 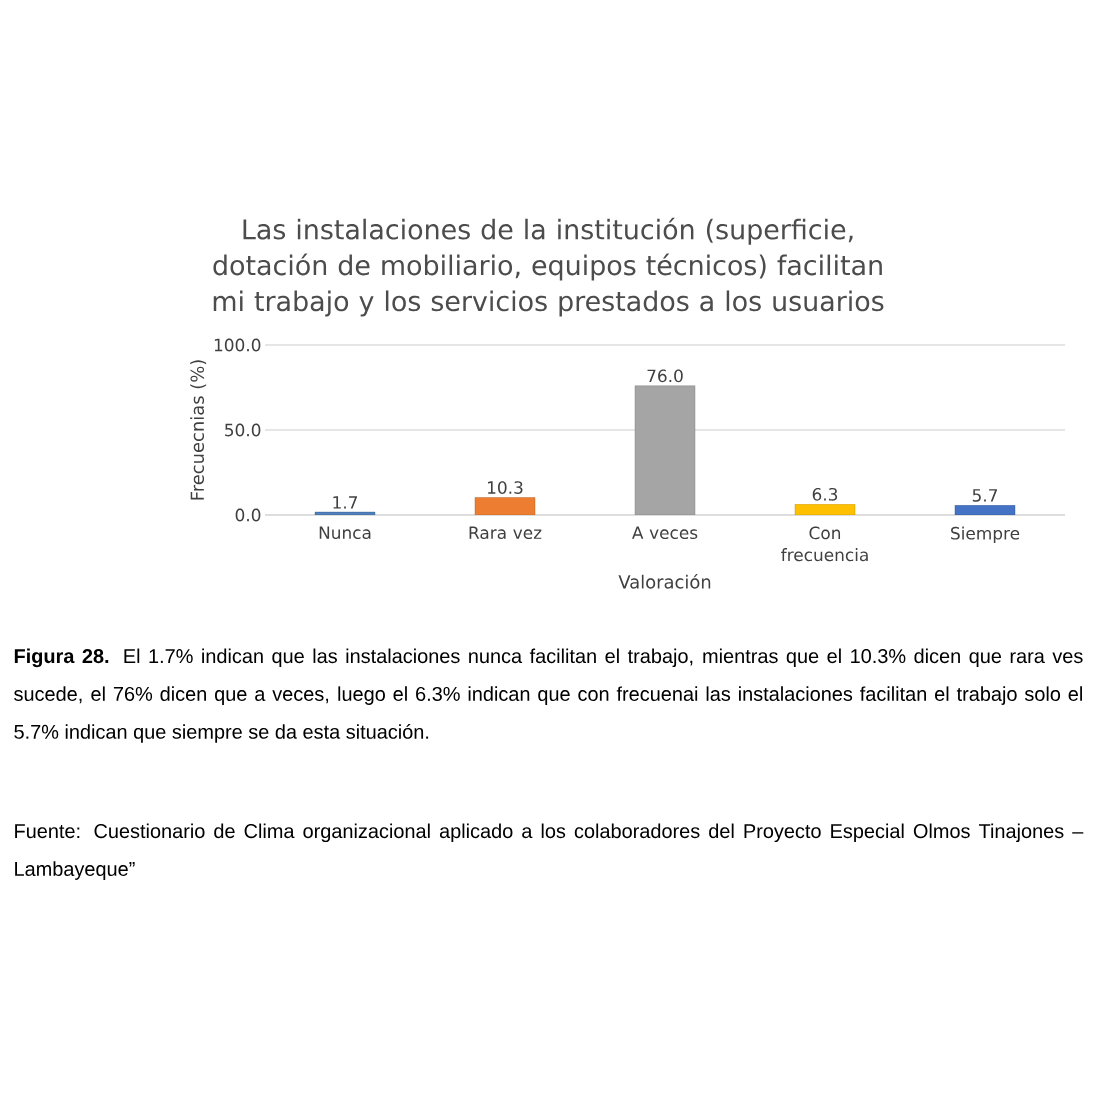 What do you see at coordinates (198, 430) in the screenshot?
I see `y-axis-title: Frecuecnias (%)` at bounding box center [198, 430].